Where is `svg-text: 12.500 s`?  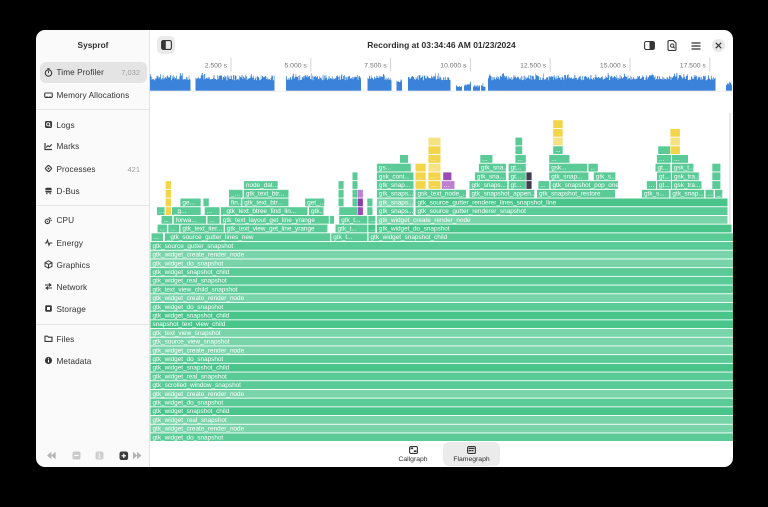
svg-text: 12.500 s is located at coordinates (533, 66).